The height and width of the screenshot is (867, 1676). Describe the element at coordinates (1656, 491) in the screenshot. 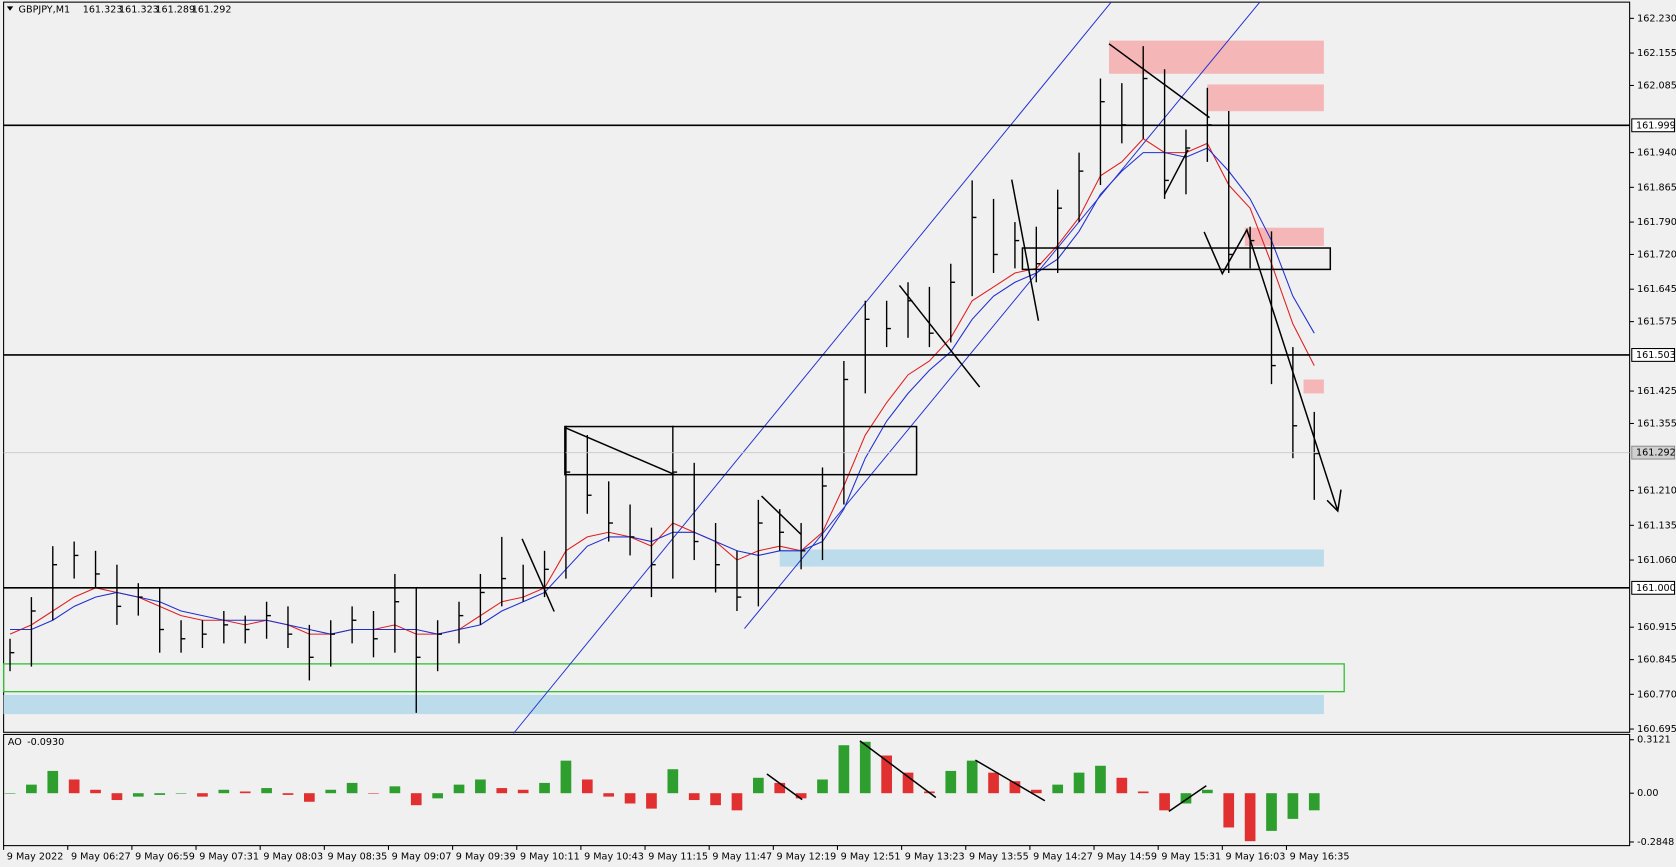

I see `y-tick-label: 161.210` at that location.